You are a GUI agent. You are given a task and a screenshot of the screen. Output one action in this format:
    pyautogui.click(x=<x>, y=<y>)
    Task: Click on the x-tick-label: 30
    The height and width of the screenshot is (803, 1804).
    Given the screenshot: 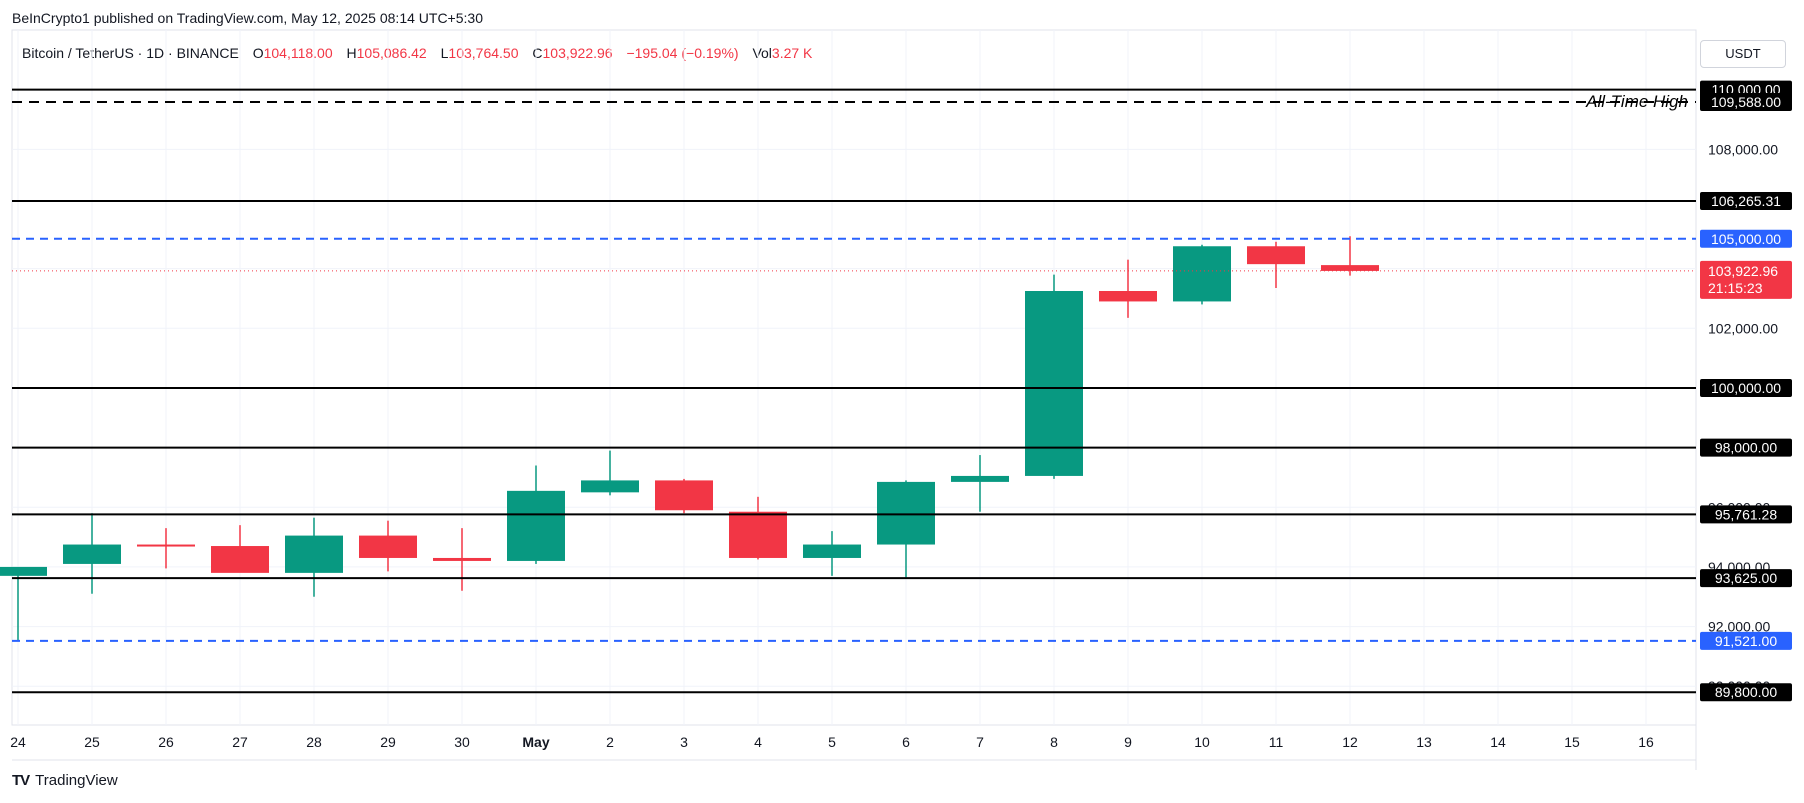 What is the action you would take?
    pyautogui.click(x=462, y=742)
    